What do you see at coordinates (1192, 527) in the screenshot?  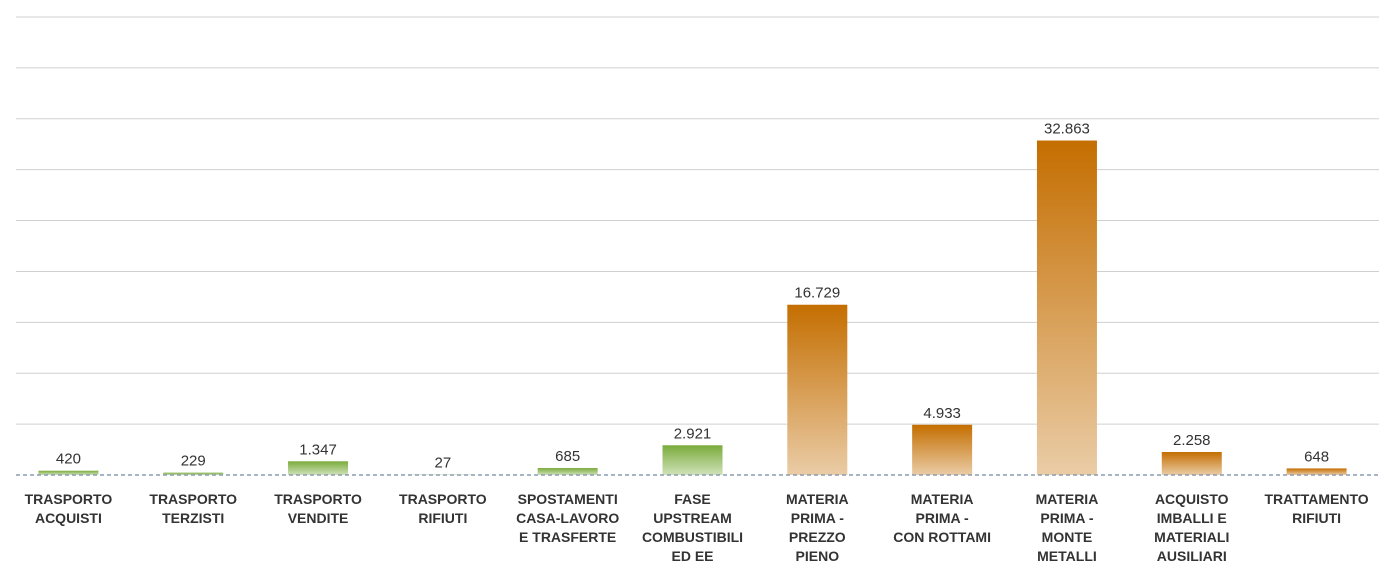 I see `x-tick-label: ACQUISTO IMBALLI E MATERIALI AUSILIARI` at bounding box center [1192, 527].